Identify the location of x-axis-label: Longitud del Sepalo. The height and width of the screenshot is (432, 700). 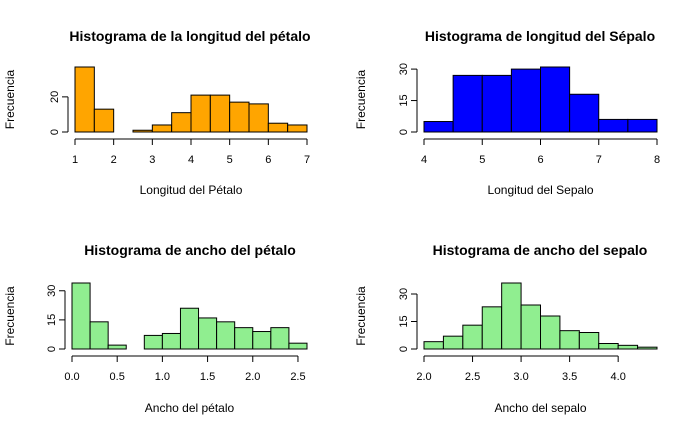
(540, 190).